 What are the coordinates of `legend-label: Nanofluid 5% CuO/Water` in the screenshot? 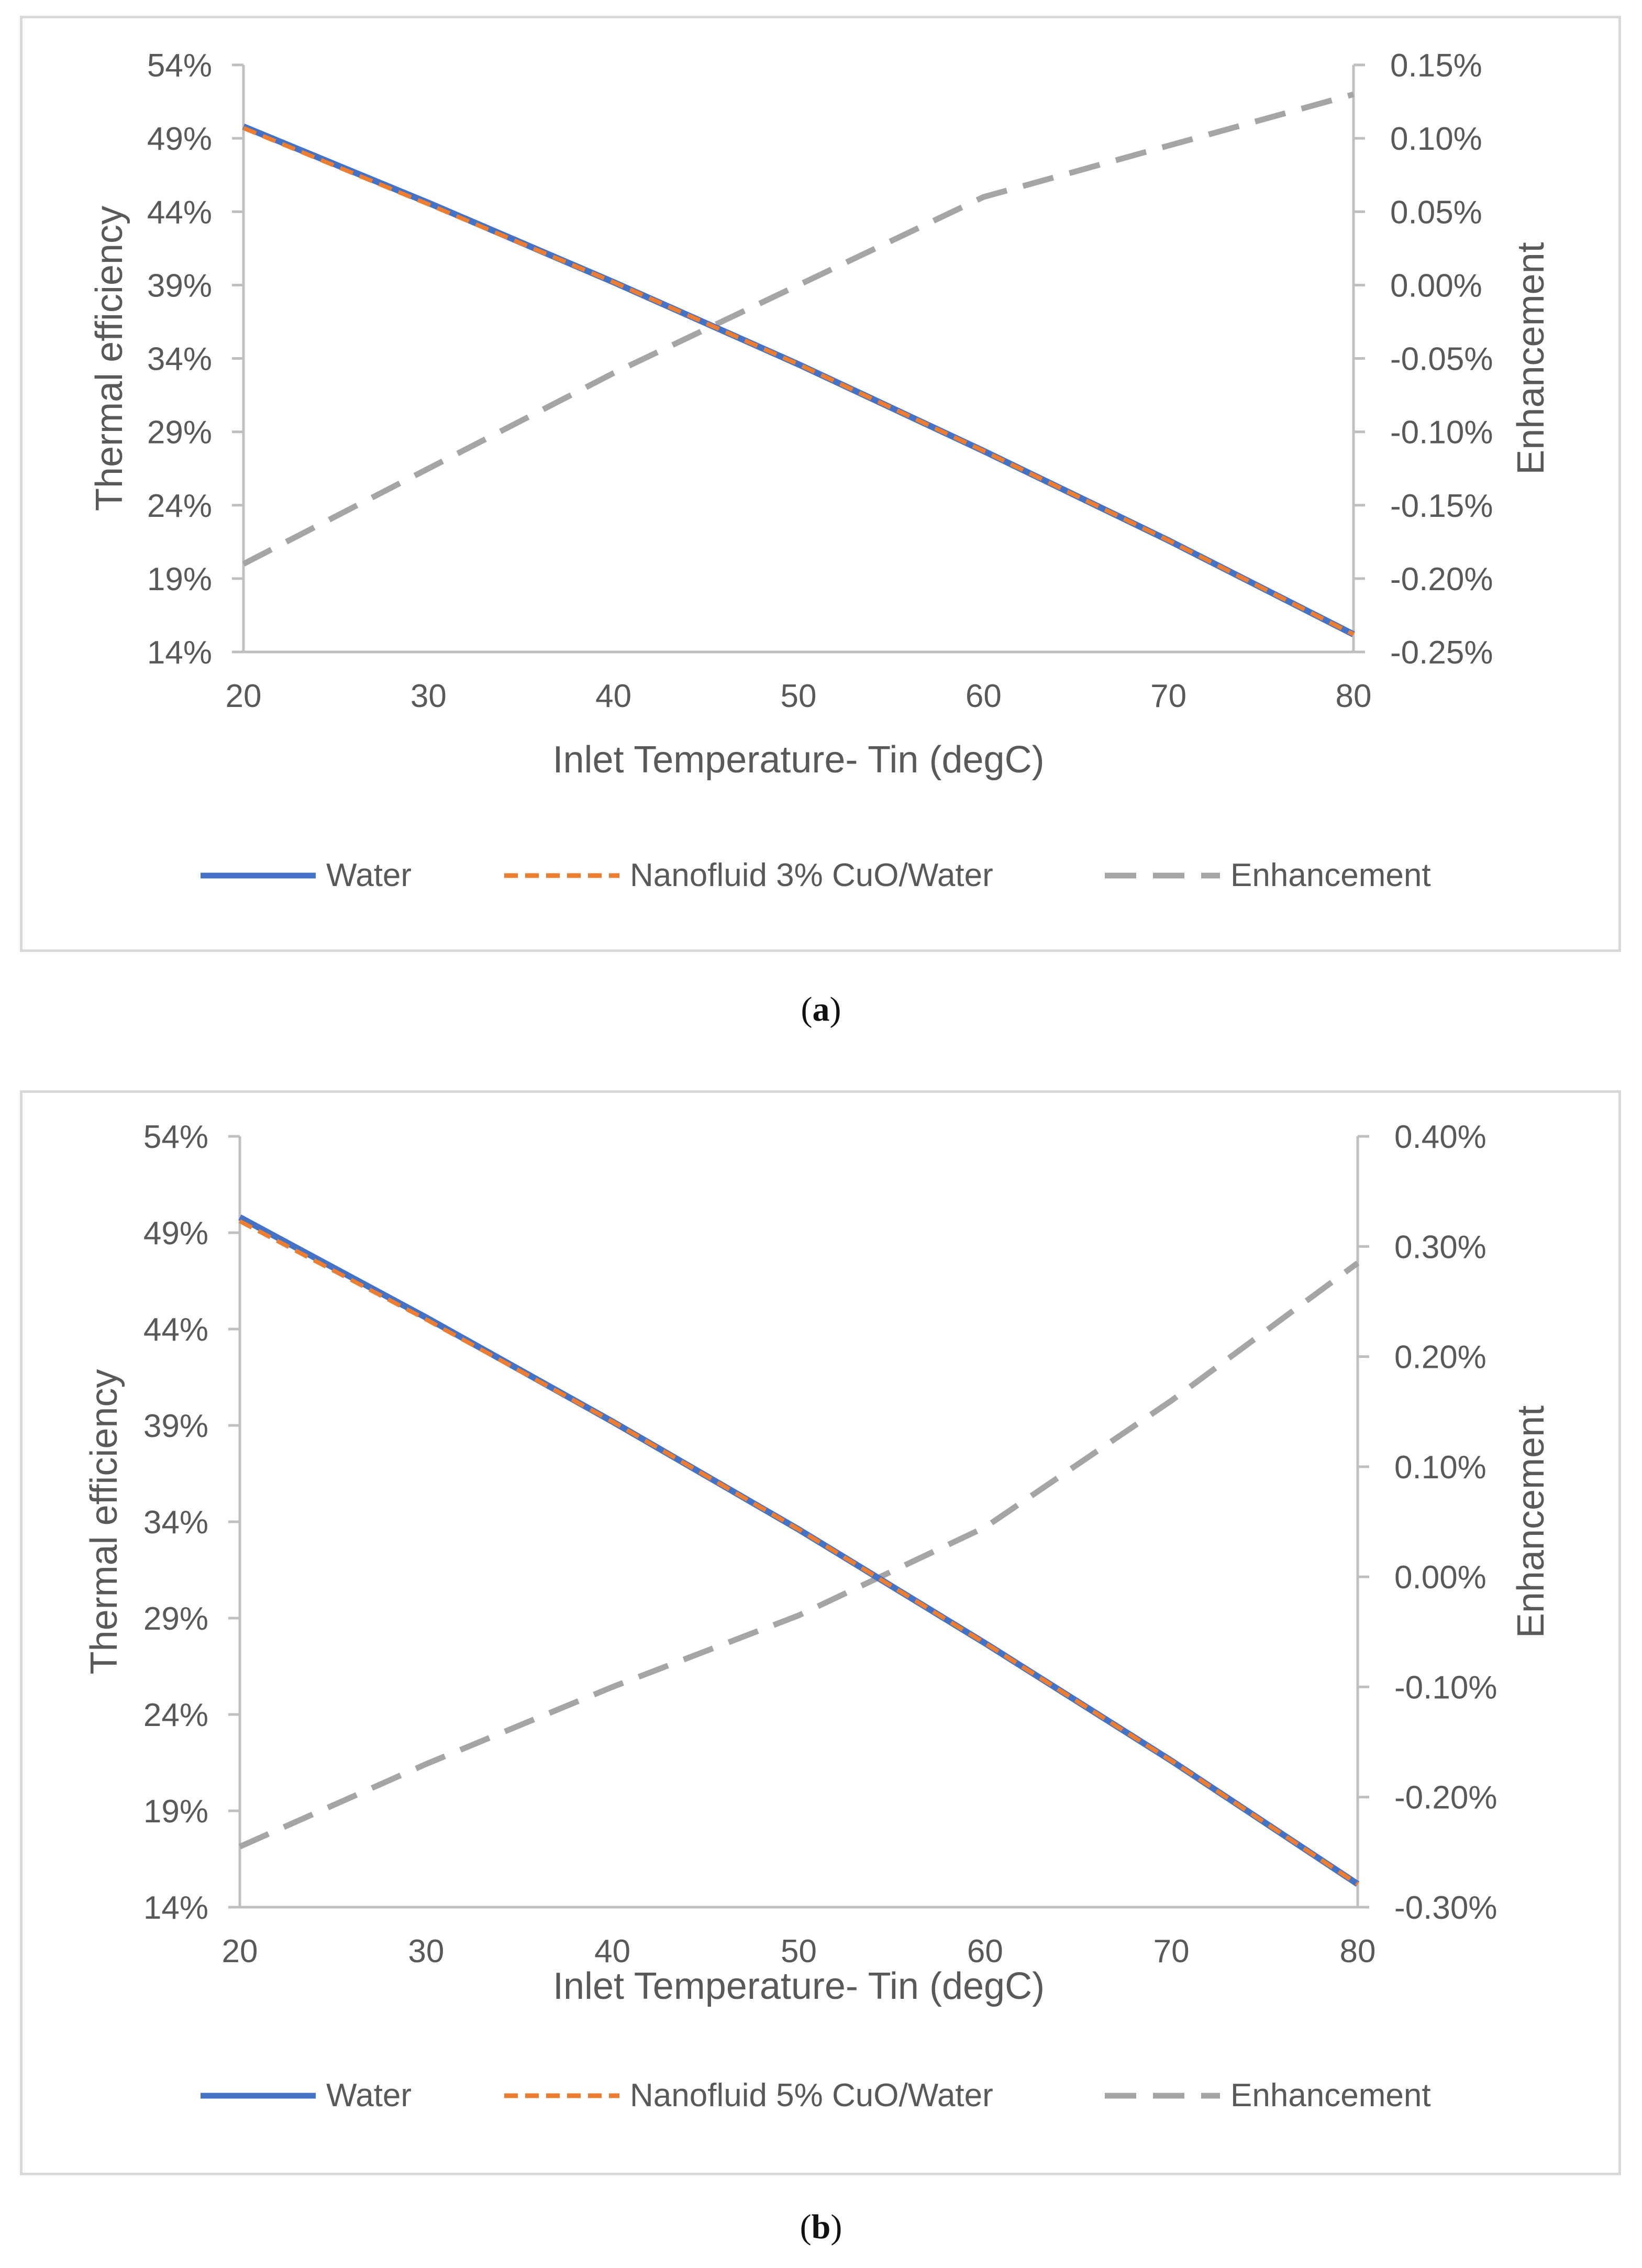 It's located at (811, 2095).